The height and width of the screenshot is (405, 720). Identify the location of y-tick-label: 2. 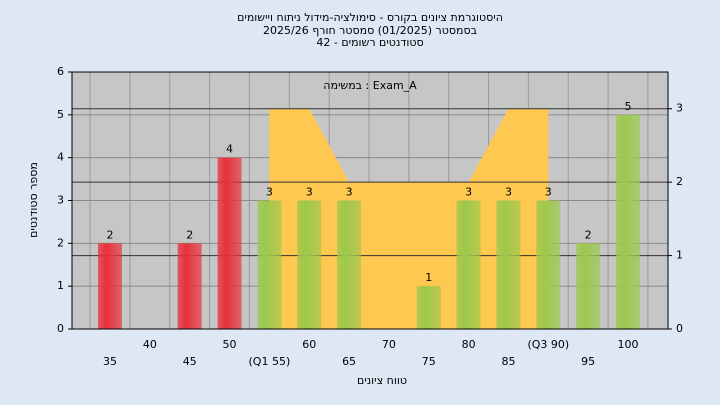
(60, 242).